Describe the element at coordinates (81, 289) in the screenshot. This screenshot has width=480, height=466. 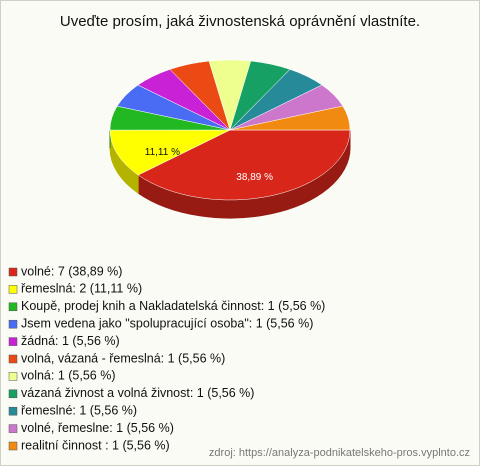
I see `legend-label: řemeslná: 2 (11,11 %)` at that location.